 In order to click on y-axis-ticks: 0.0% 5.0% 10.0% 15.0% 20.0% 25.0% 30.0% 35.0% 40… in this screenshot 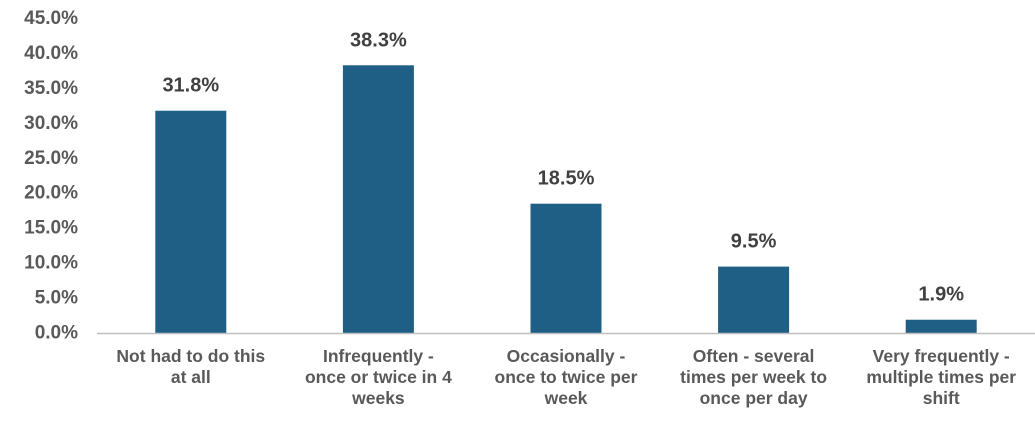, I will do `click(51, 176)`.